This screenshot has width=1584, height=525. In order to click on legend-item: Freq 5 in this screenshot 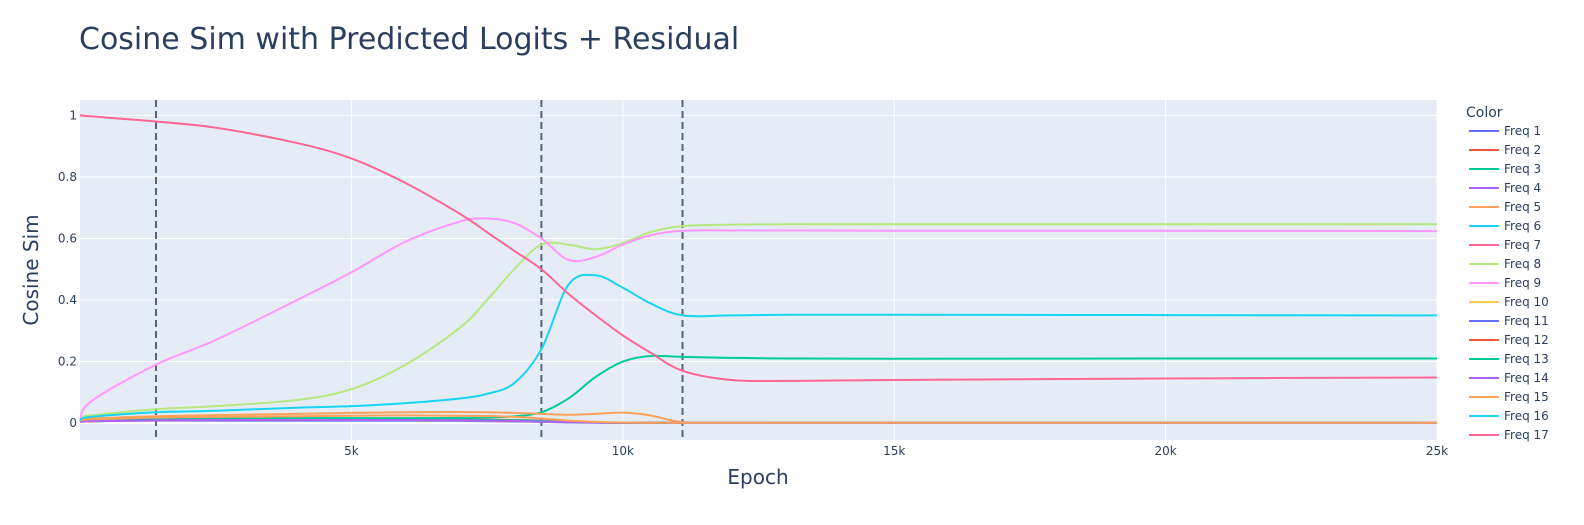, I will do `click(1505, 207)`.